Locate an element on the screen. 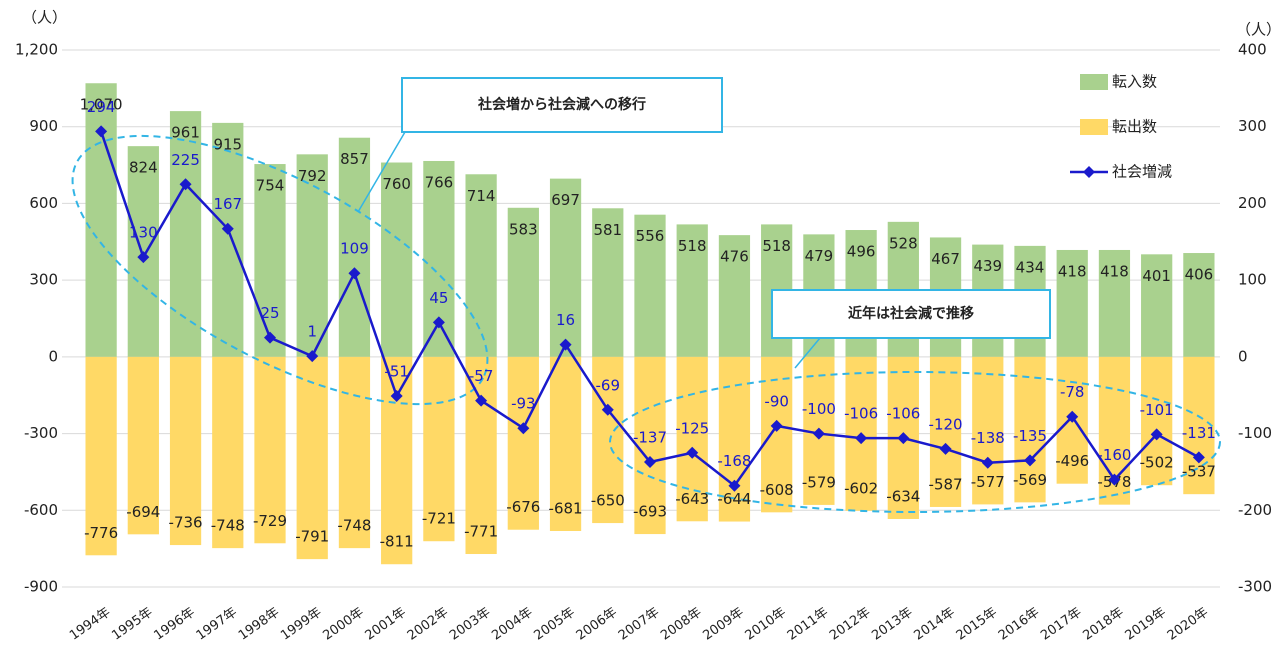 This screenshot has width=1280, height=650. data-label: 528 is located at coordinates (903, 243).